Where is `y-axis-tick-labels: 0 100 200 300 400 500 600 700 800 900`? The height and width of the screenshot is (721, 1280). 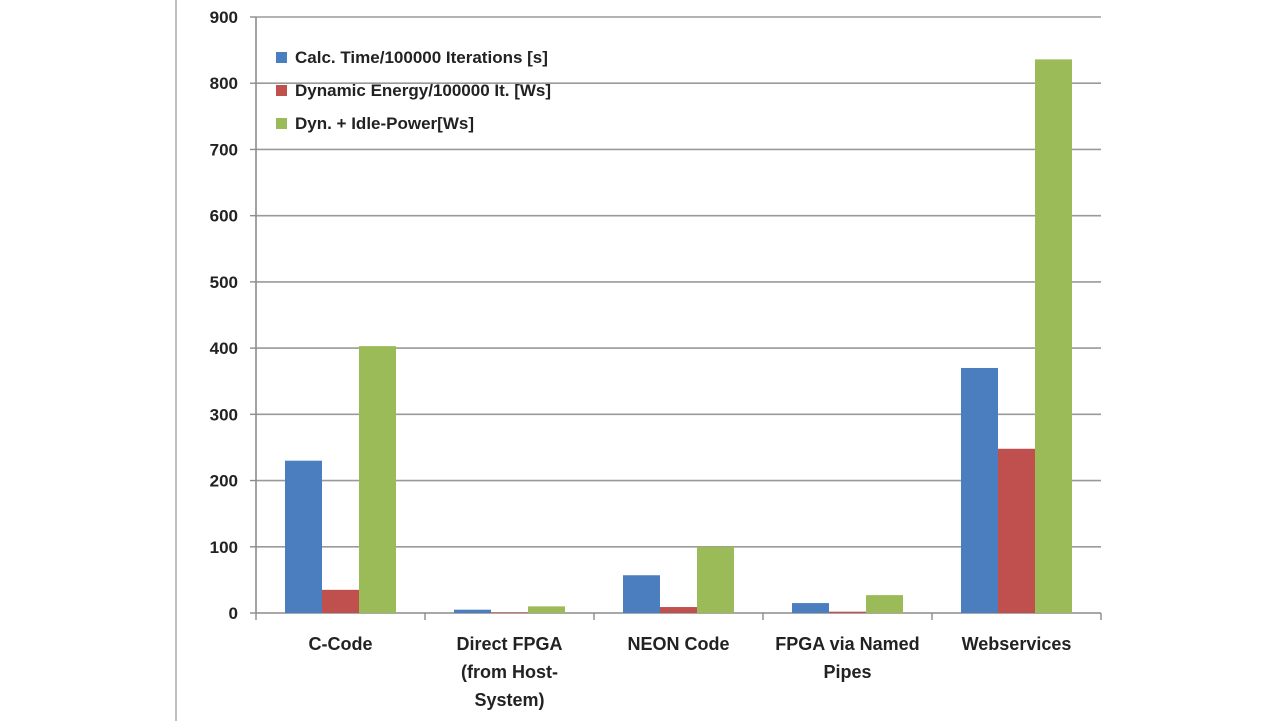
y-axis-tick-labels: 0 100 200 300 400 500 600 700 800 900 is located at coordinates (224, 315).